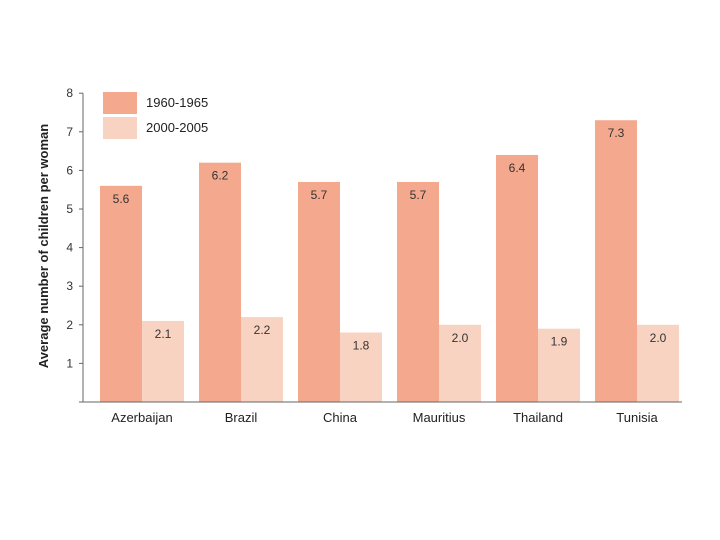  I want to click on legend-label: 1960-1965, so click(177, 102).